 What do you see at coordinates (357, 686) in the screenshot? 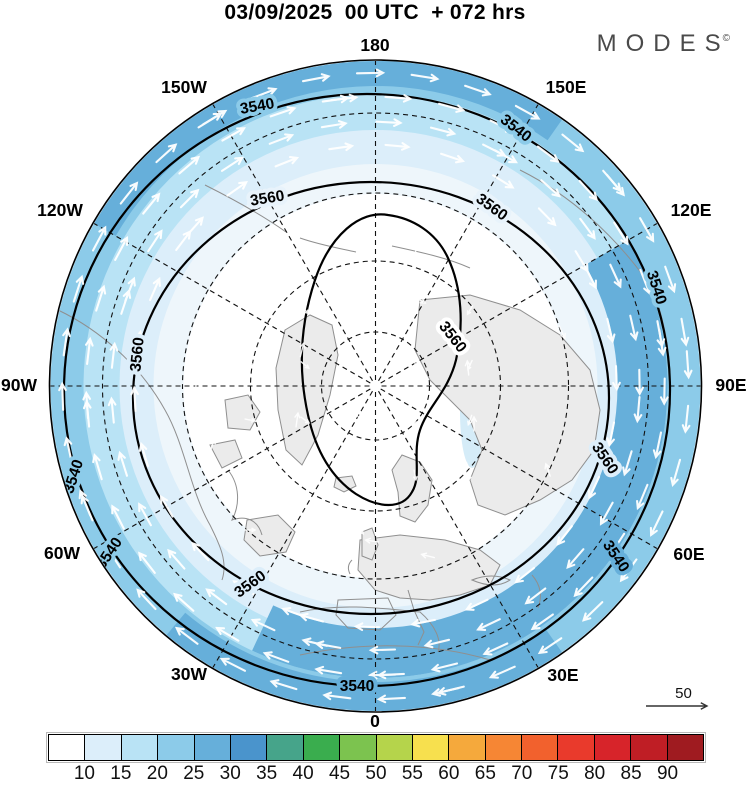
I see `contour-label: 3540` at bounding box center [357, 686].